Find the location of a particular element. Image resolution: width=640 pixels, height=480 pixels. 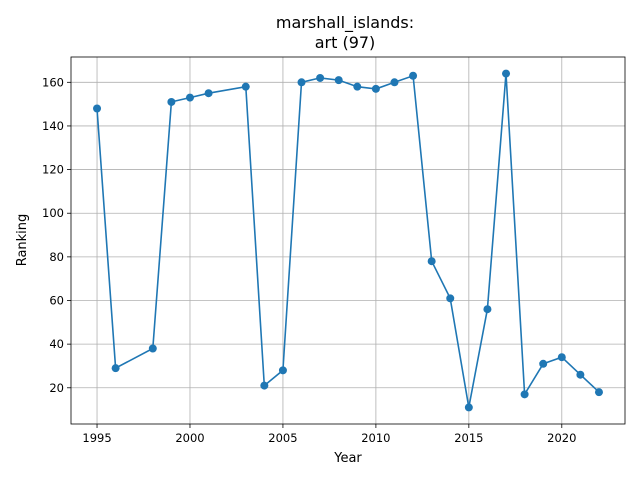

x-axis-label: Year is located at coordinates (347, 458).